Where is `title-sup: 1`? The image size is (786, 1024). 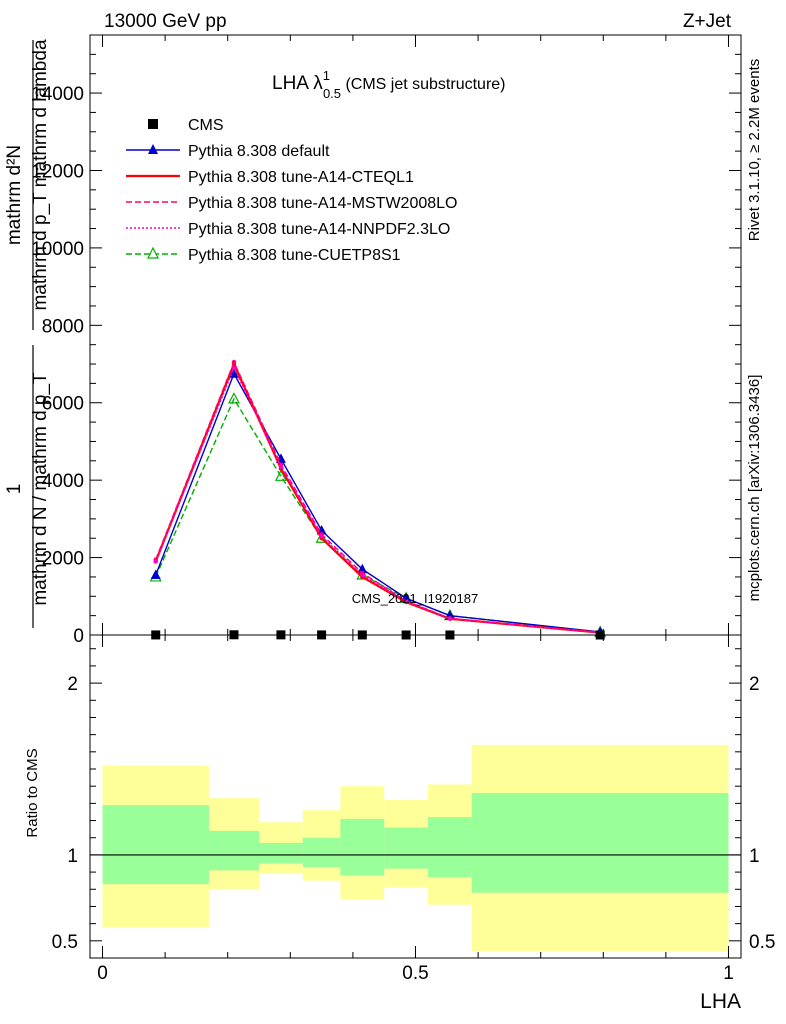 title-sup: 1 is located at coordinates (326, 75).